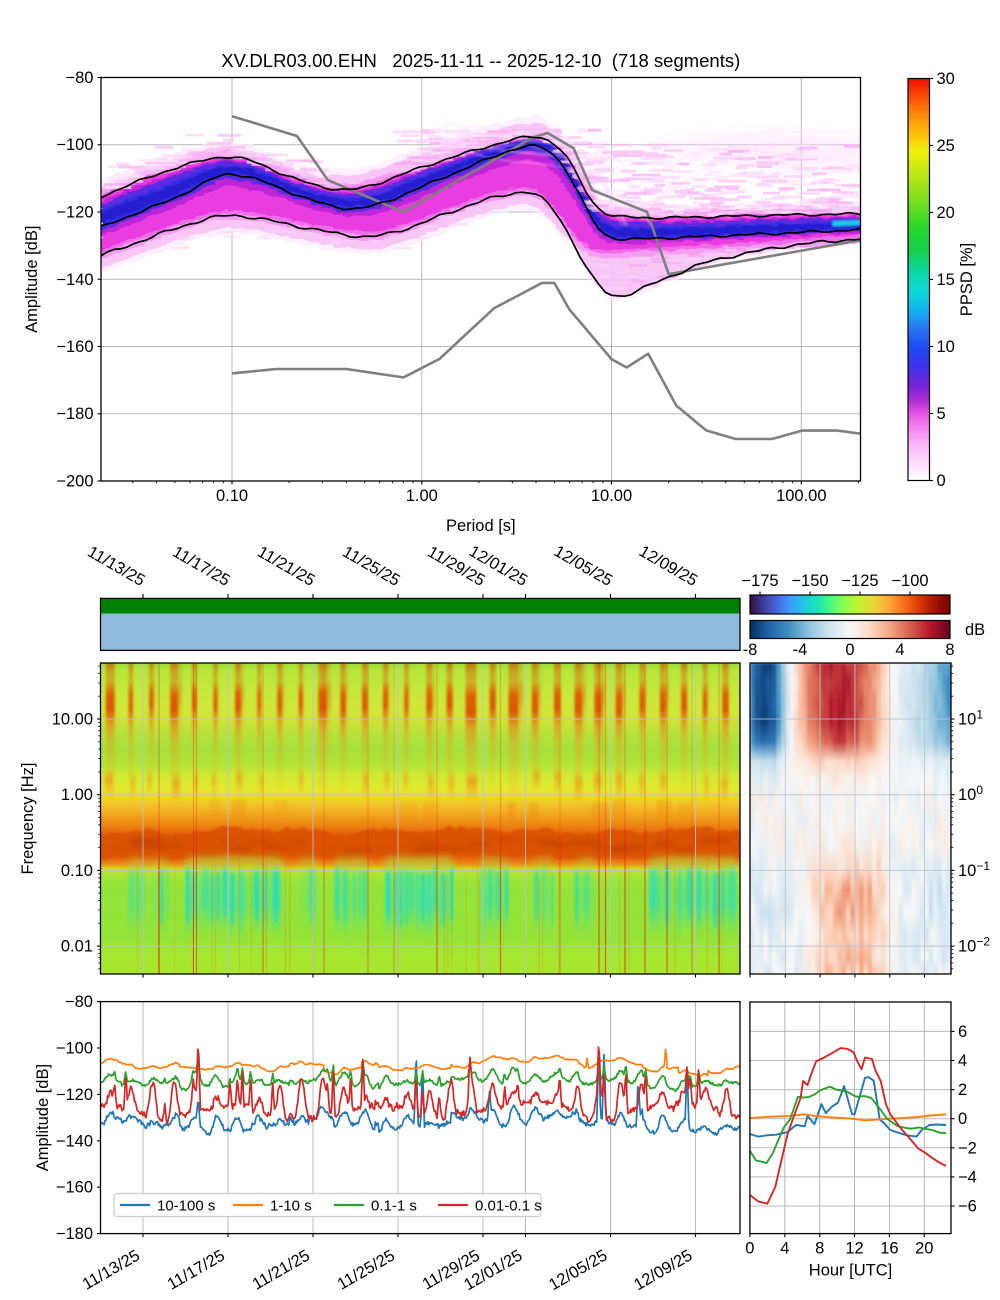 Image resolution: width=1000 pixels, height=1300 pixels. Describe the element at coordinates (889, 1249) in the screenshot. I see `svg-text: 16` at that location.